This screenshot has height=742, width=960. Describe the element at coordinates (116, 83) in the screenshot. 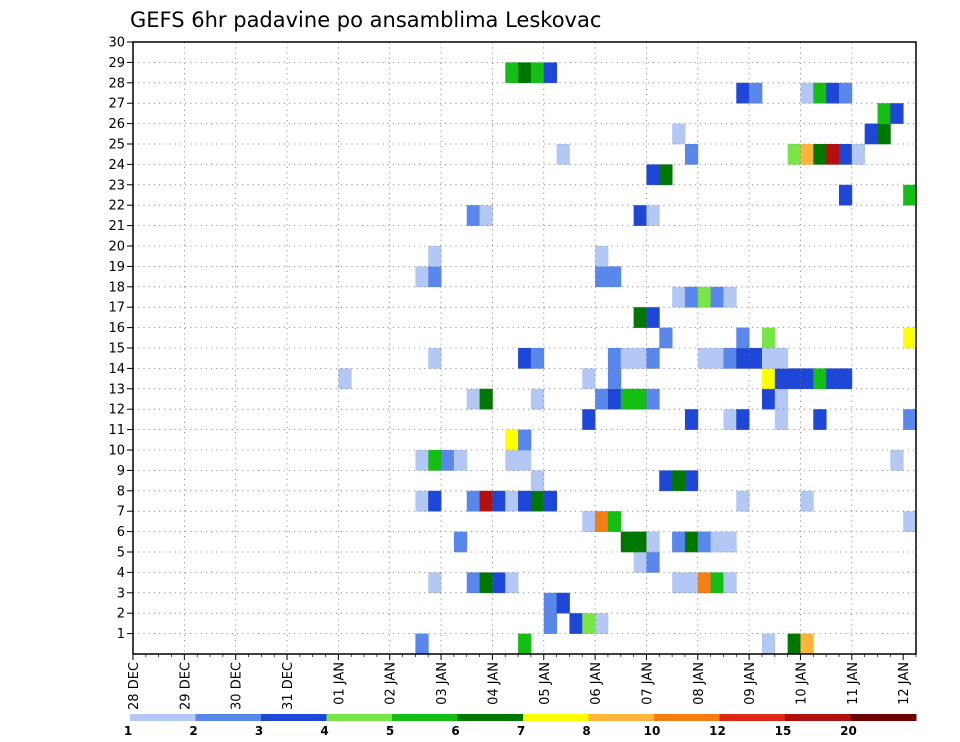

I see `y-tick-label: 28` at that location.